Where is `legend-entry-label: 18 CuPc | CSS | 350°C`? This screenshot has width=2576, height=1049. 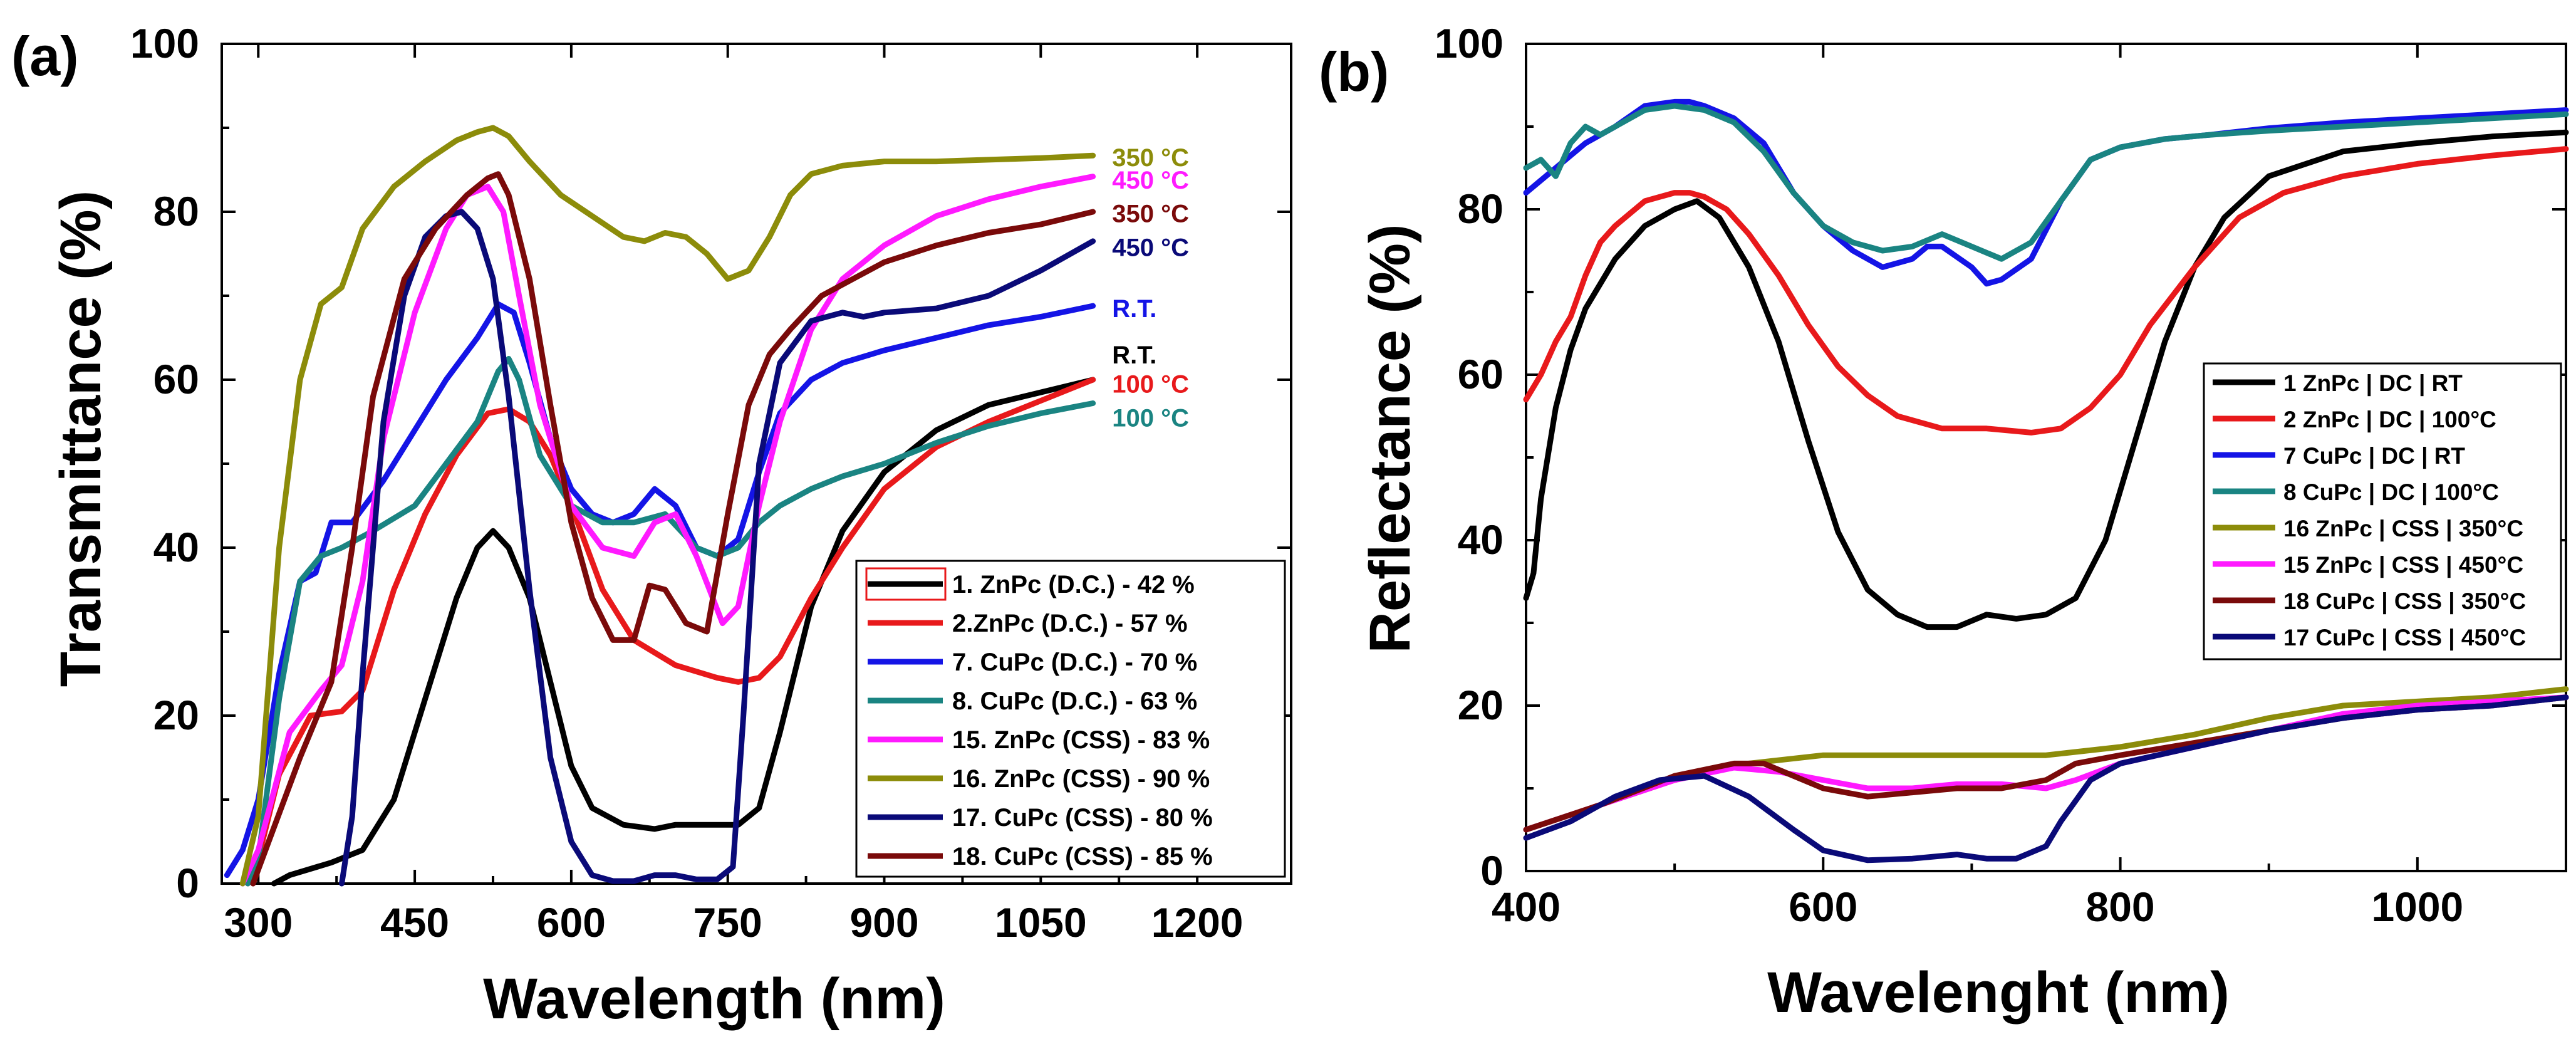
legend-entry-label: 18 CuPc | CSS | 350°C is located at coordinates (2404, 601).